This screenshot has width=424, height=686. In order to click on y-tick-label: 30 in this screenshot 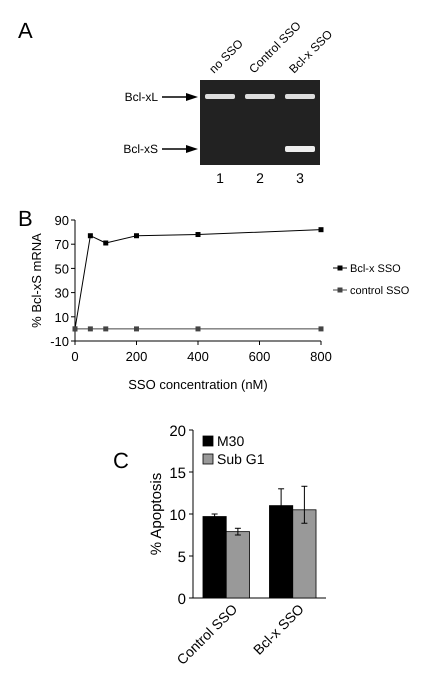, I will do `click(61, 293)`.